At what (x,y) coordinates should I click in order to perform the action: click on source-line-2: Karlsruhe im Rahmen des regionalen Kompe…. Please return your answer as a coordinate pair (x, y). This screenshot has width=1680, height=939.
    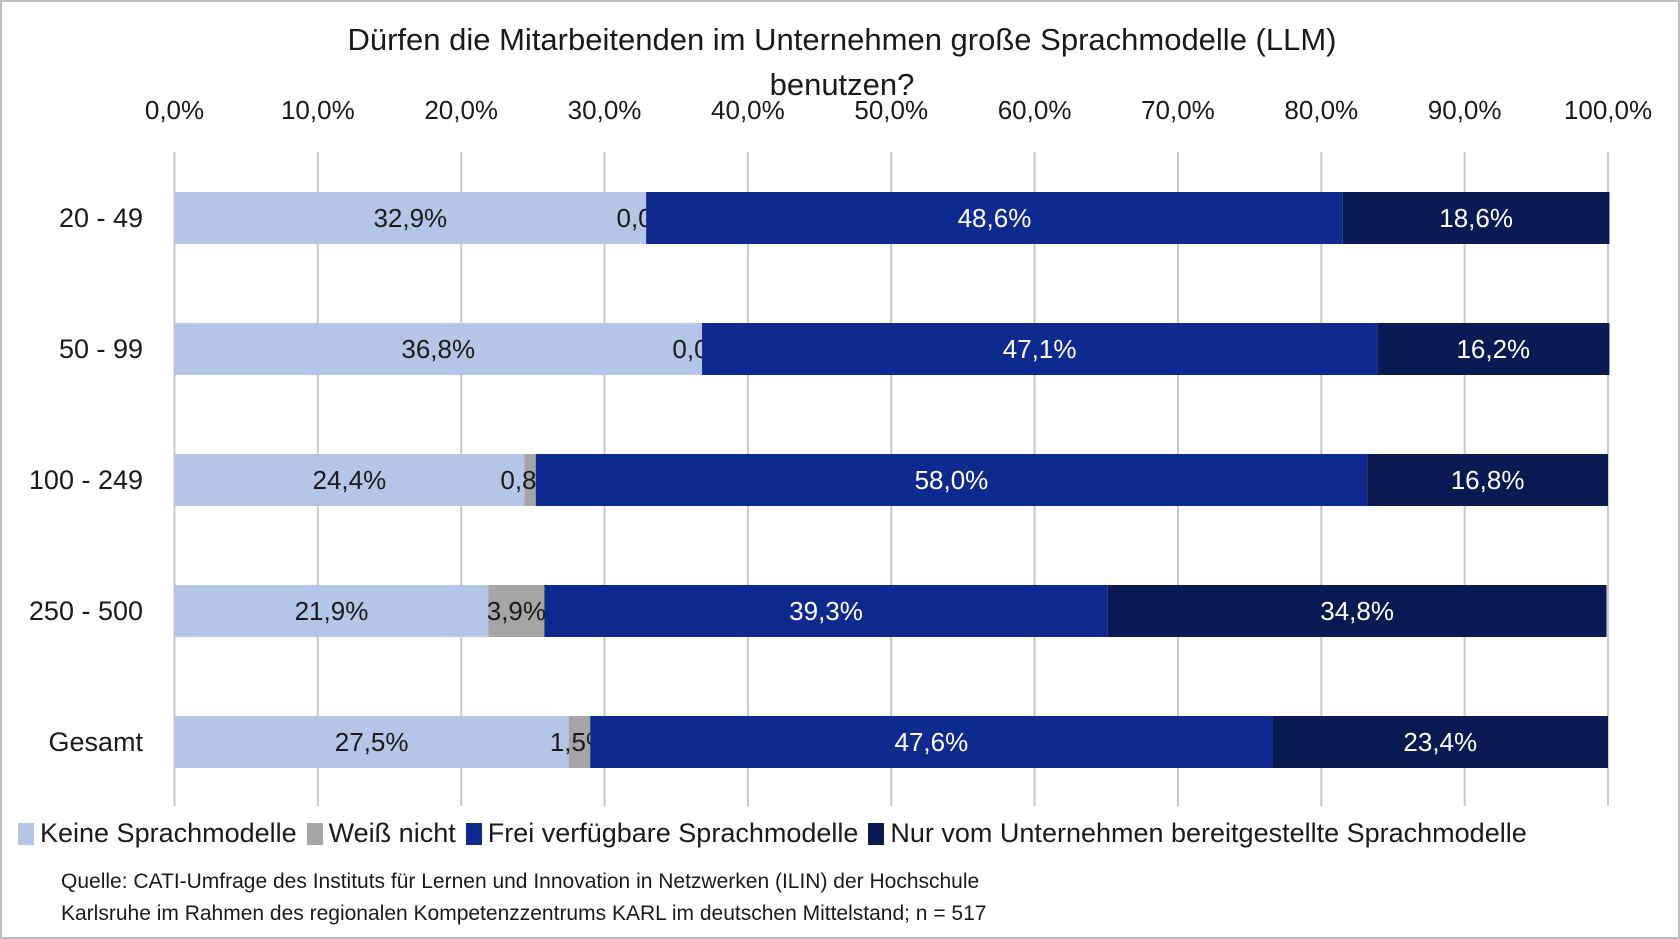
    Looking at the image, I should click on (524, 913).